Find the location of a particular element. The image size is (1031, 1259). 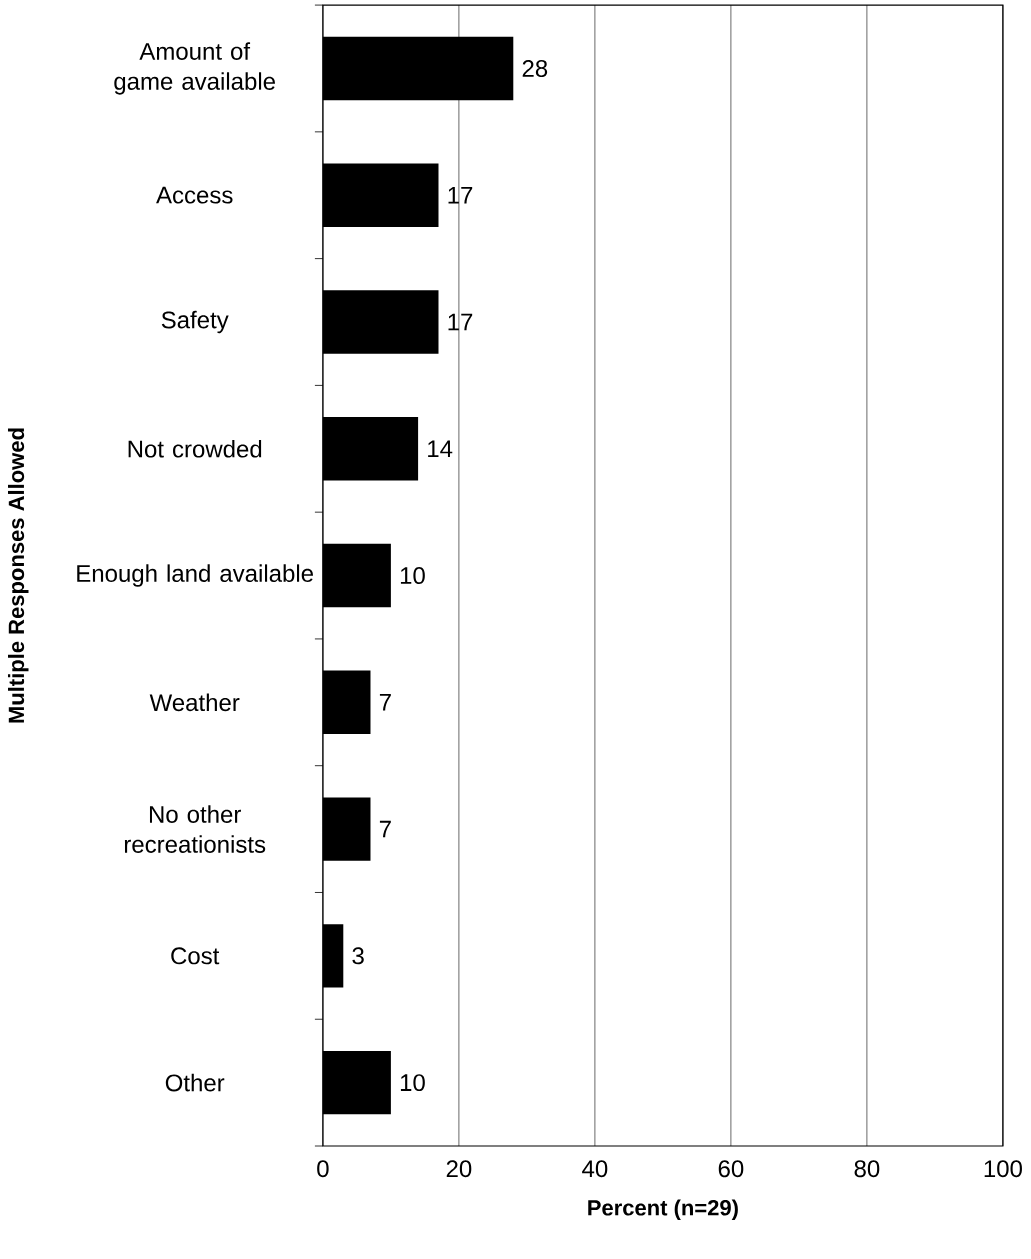

x-tick-label: 100 is located at coordinates (1003, 1169).